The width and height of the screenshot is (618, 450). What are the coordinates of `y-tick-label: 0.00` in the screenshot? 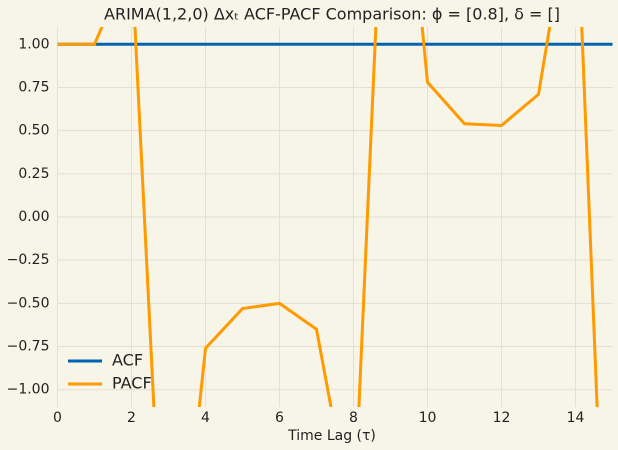 It's located at (33, 217).